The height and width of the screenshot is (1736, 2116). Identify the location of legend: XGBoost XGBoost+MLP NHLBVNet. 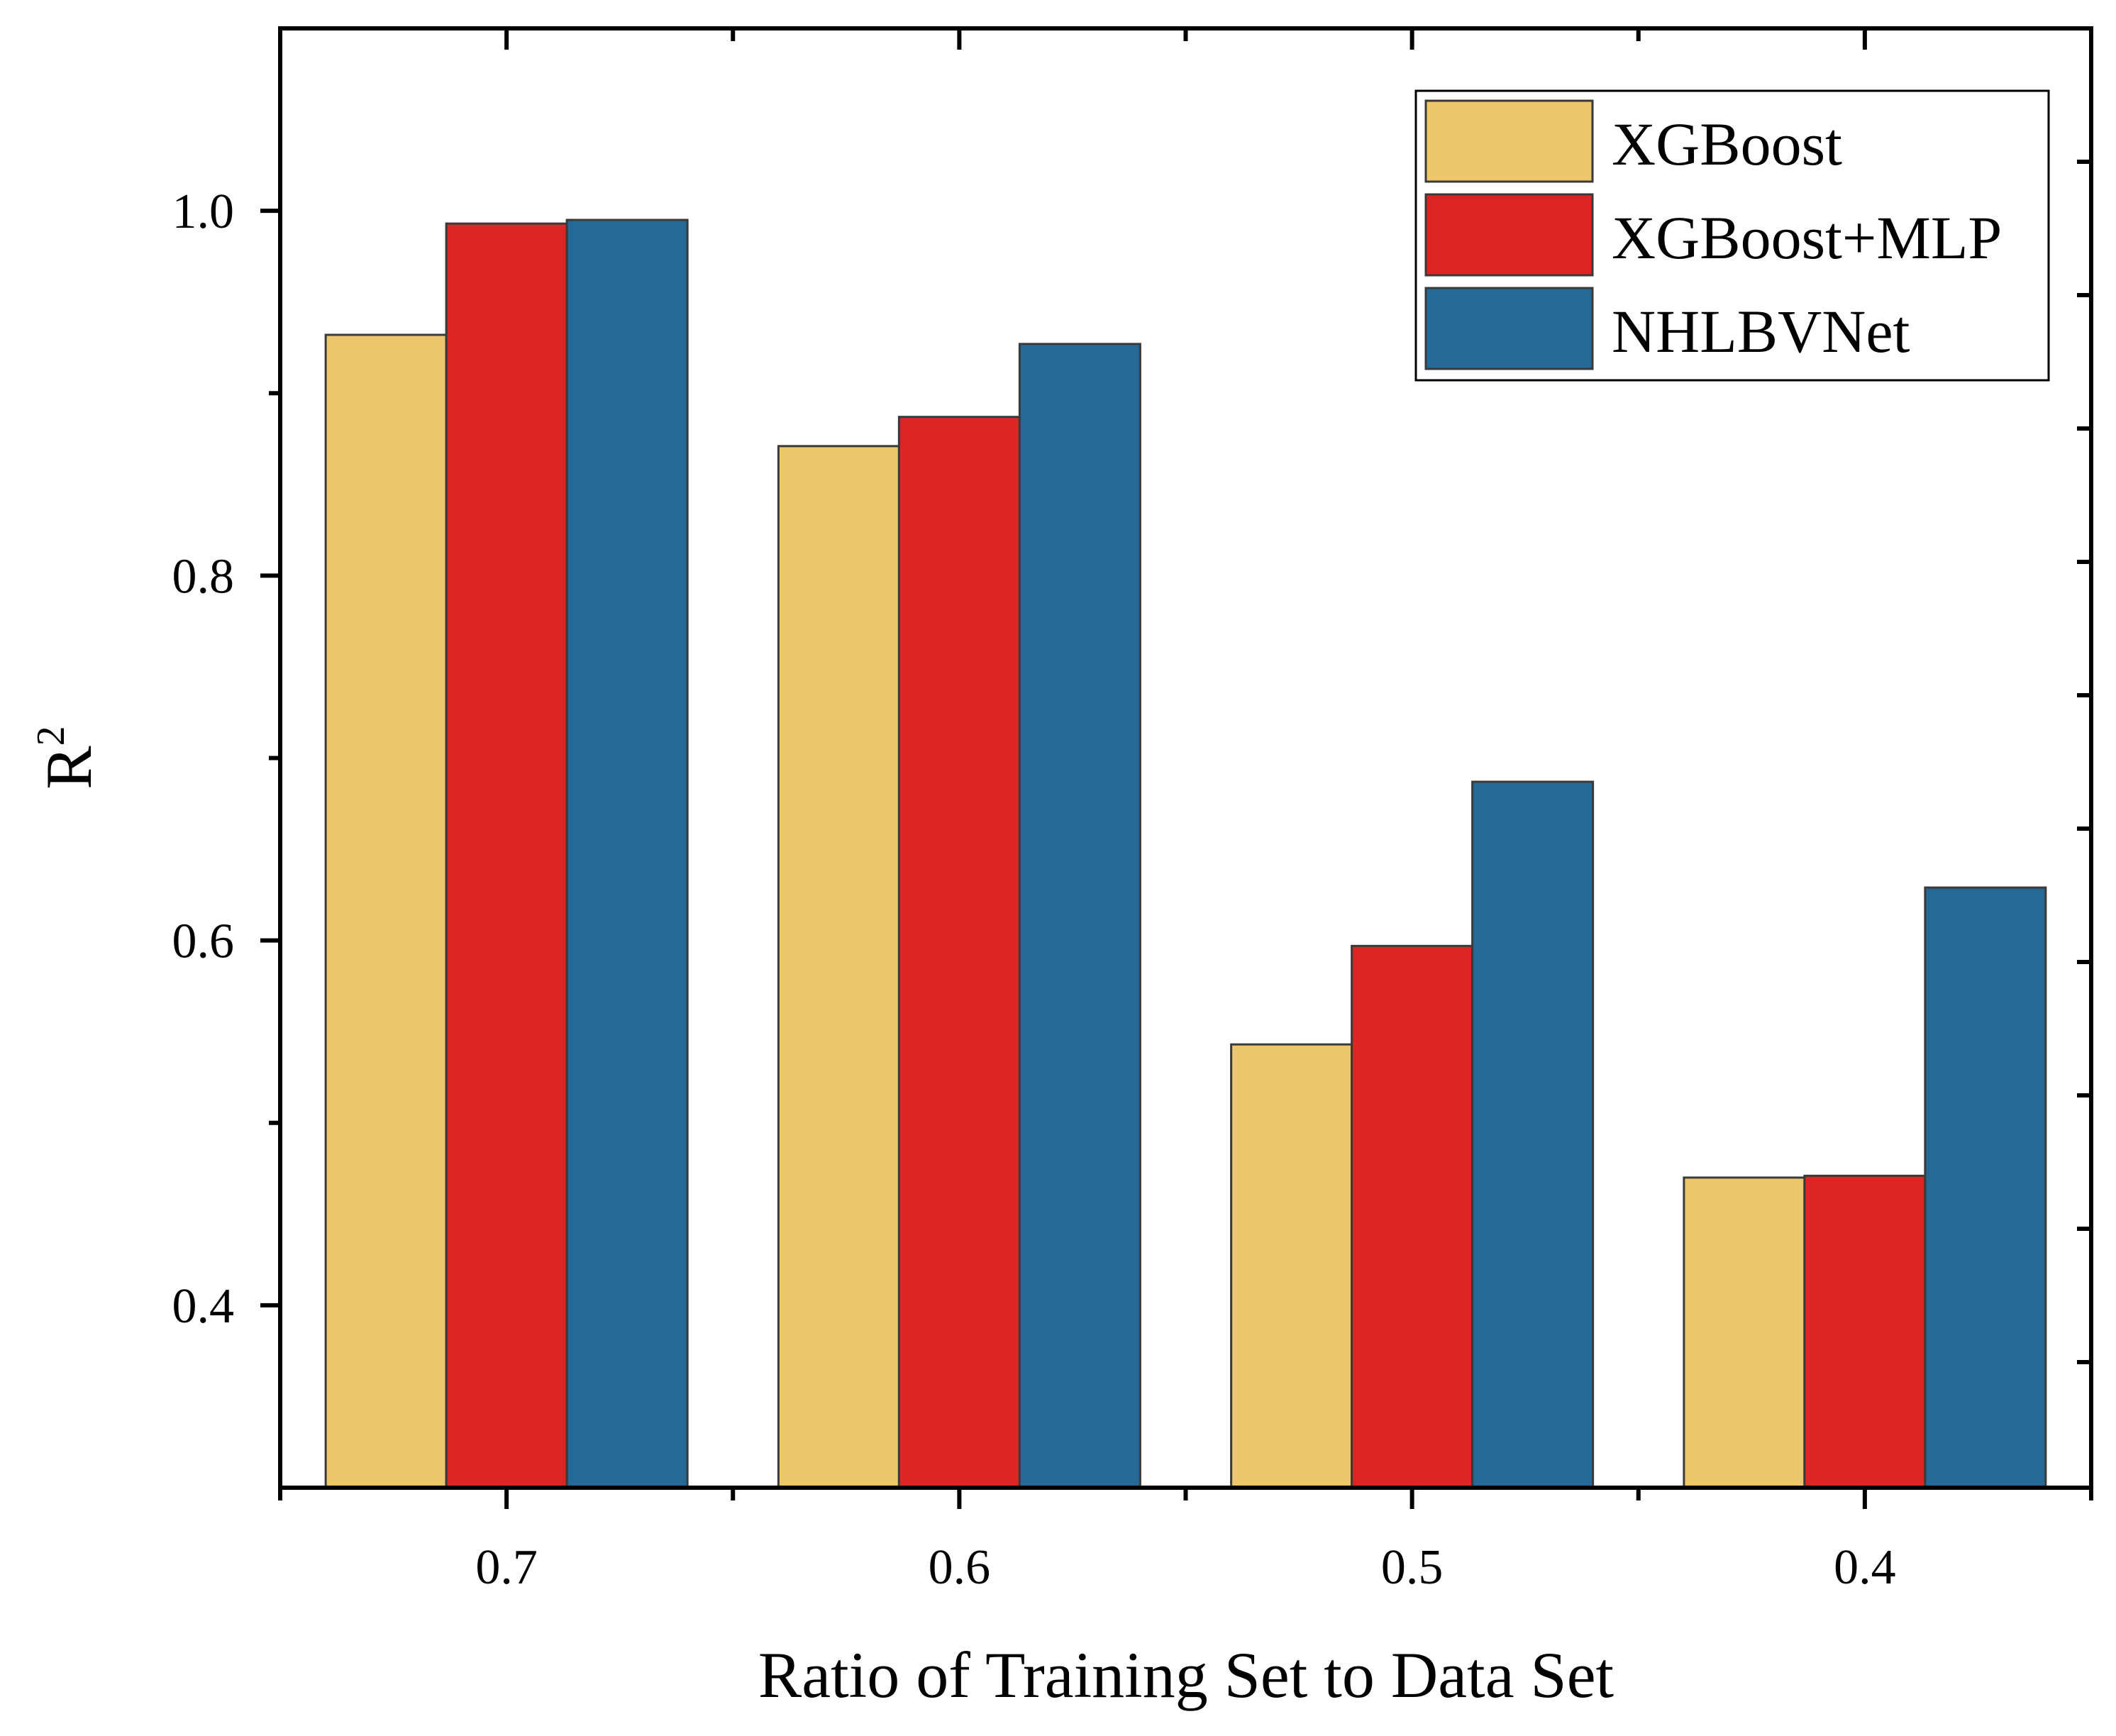
(1732, 235).